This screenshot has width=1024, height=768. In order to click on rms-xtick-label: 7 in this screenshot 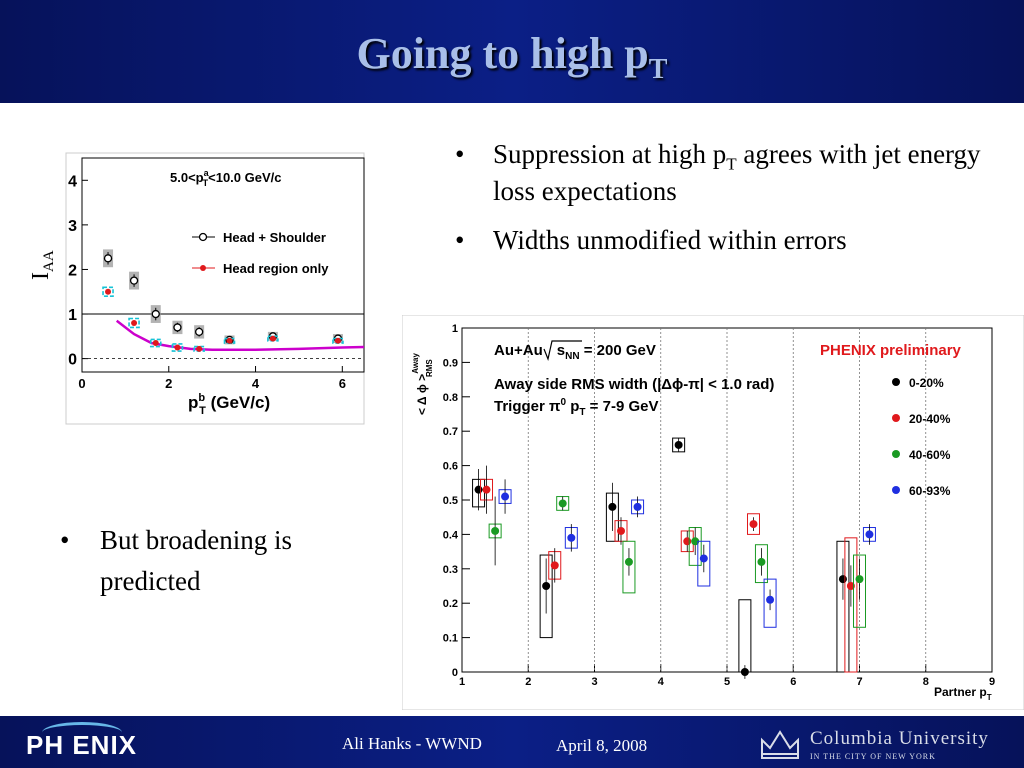, I will do `click(859, 682)`.